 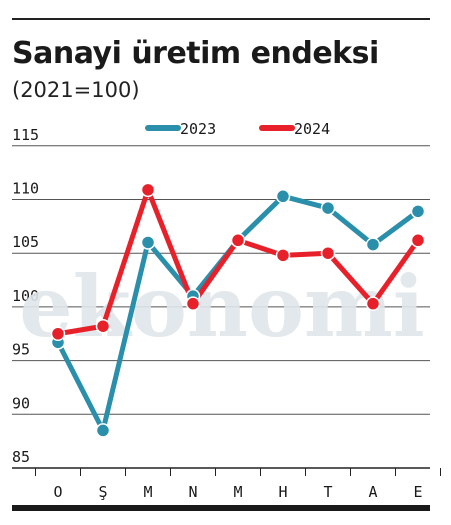 What do you see at coordinates (25, 135) in the screenshot?
I see `y-tick-label-115: 115` at bounding box center [25, 135].